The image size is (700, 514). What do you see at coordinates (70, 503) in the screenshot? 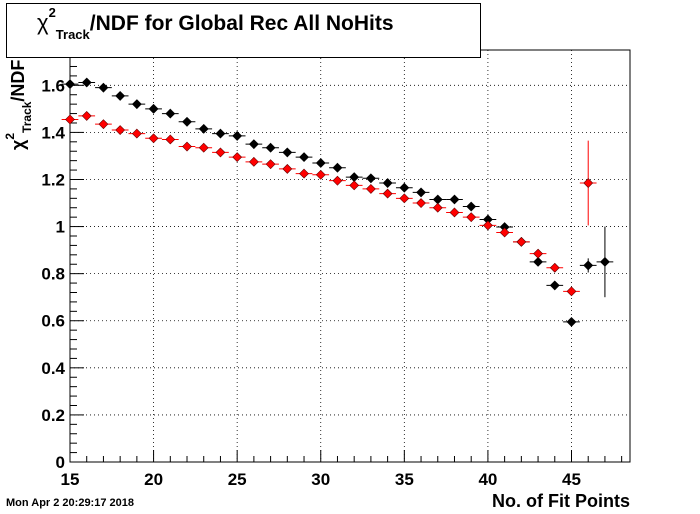
I see `timestamp: Mon Apr 2 20:29:17 2018` at bounding box center [70, 503].